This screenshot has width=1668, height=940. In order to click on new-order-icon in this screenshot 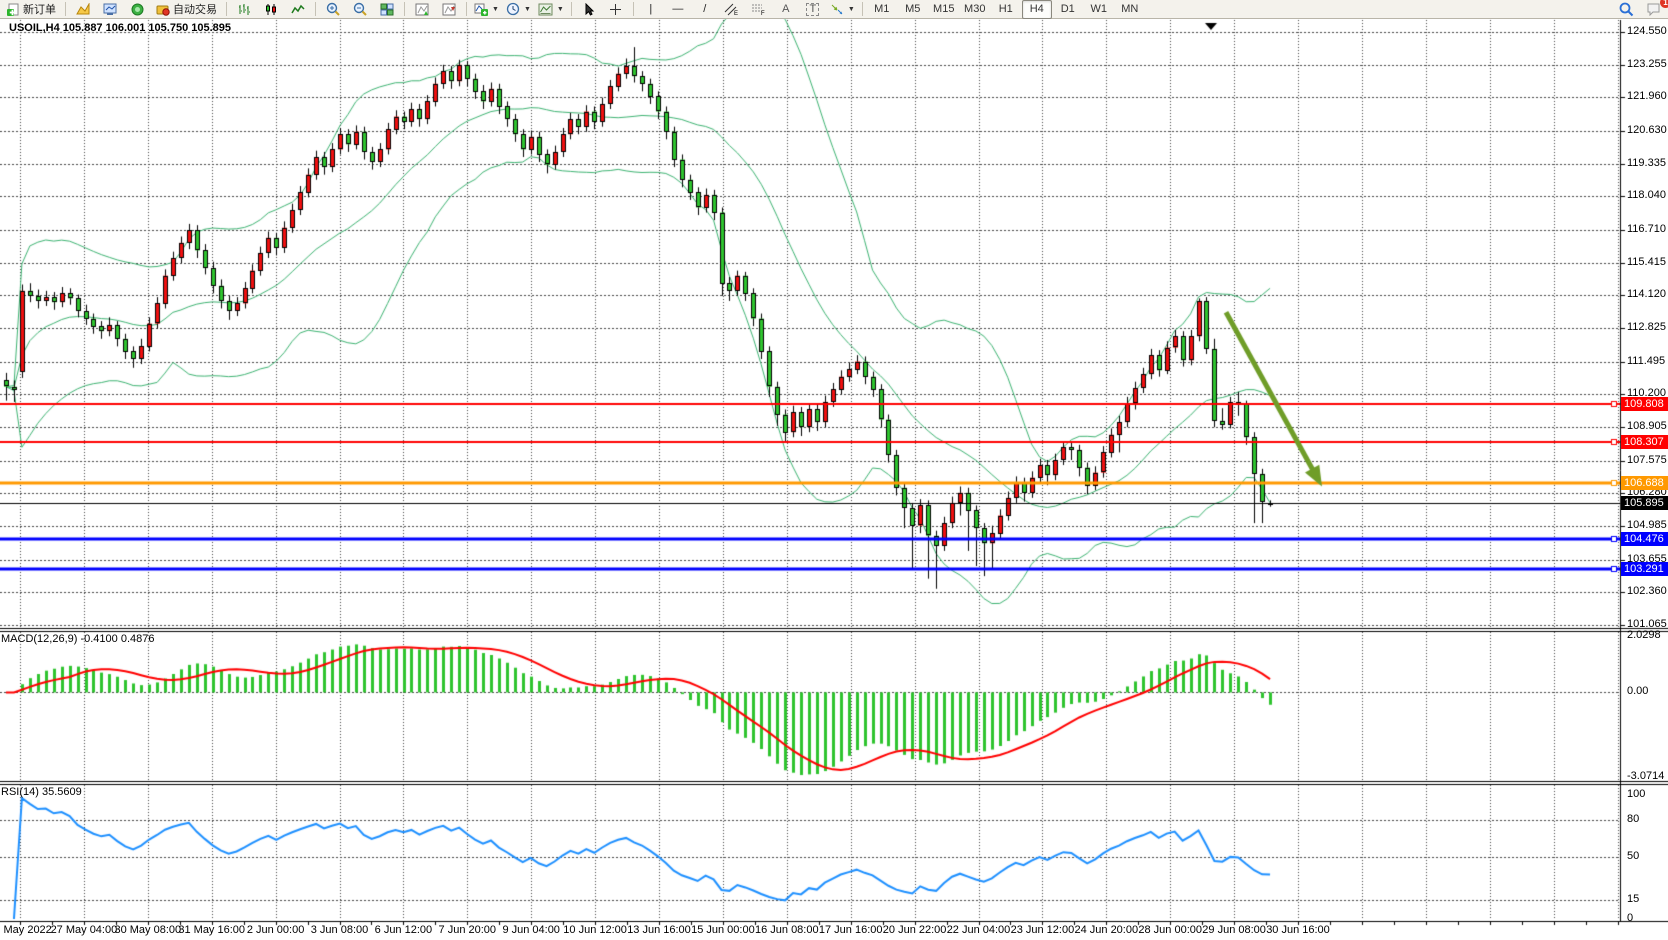, I will do `click(13, 9)`.